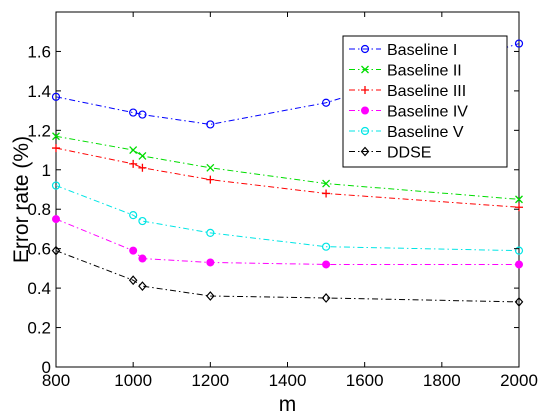 The width and height of the screenshot is (560, 420). What do you see at coordinates (39, 51) in the screenshot?
I see `y-tick-label: 1.6` at bounding box center [39, 51].